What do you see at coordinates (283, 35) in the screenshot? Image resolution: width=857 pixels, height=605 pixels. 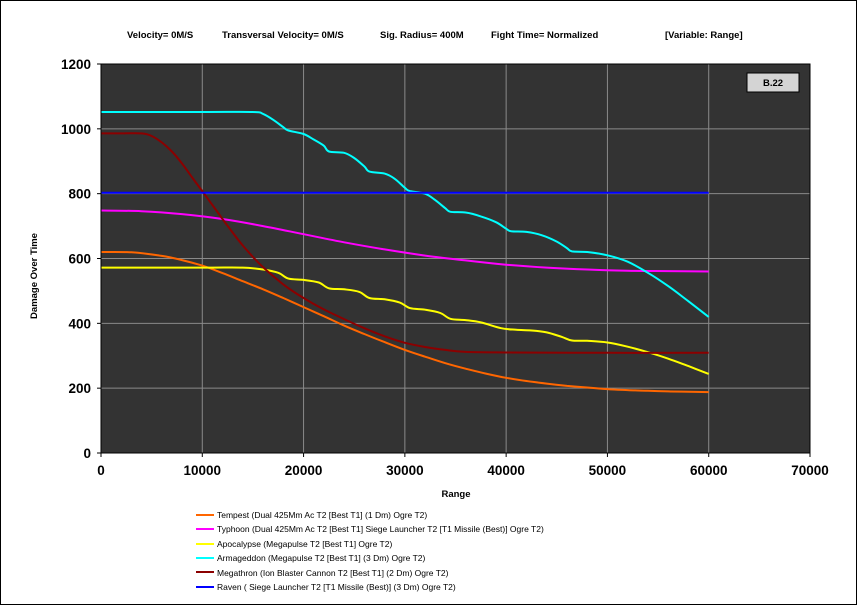 I see `transversal-velocity-label: Transversal Velocity= 0M/S` at bounding box center [283, 35].